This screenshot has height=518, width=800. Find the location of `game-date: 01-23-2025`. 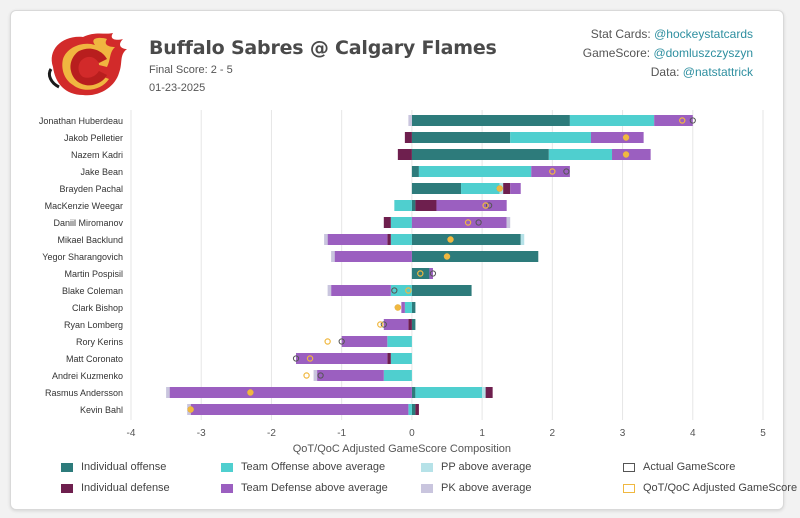

game-date: 01-23-2025 is located at coordinates (177, 88).